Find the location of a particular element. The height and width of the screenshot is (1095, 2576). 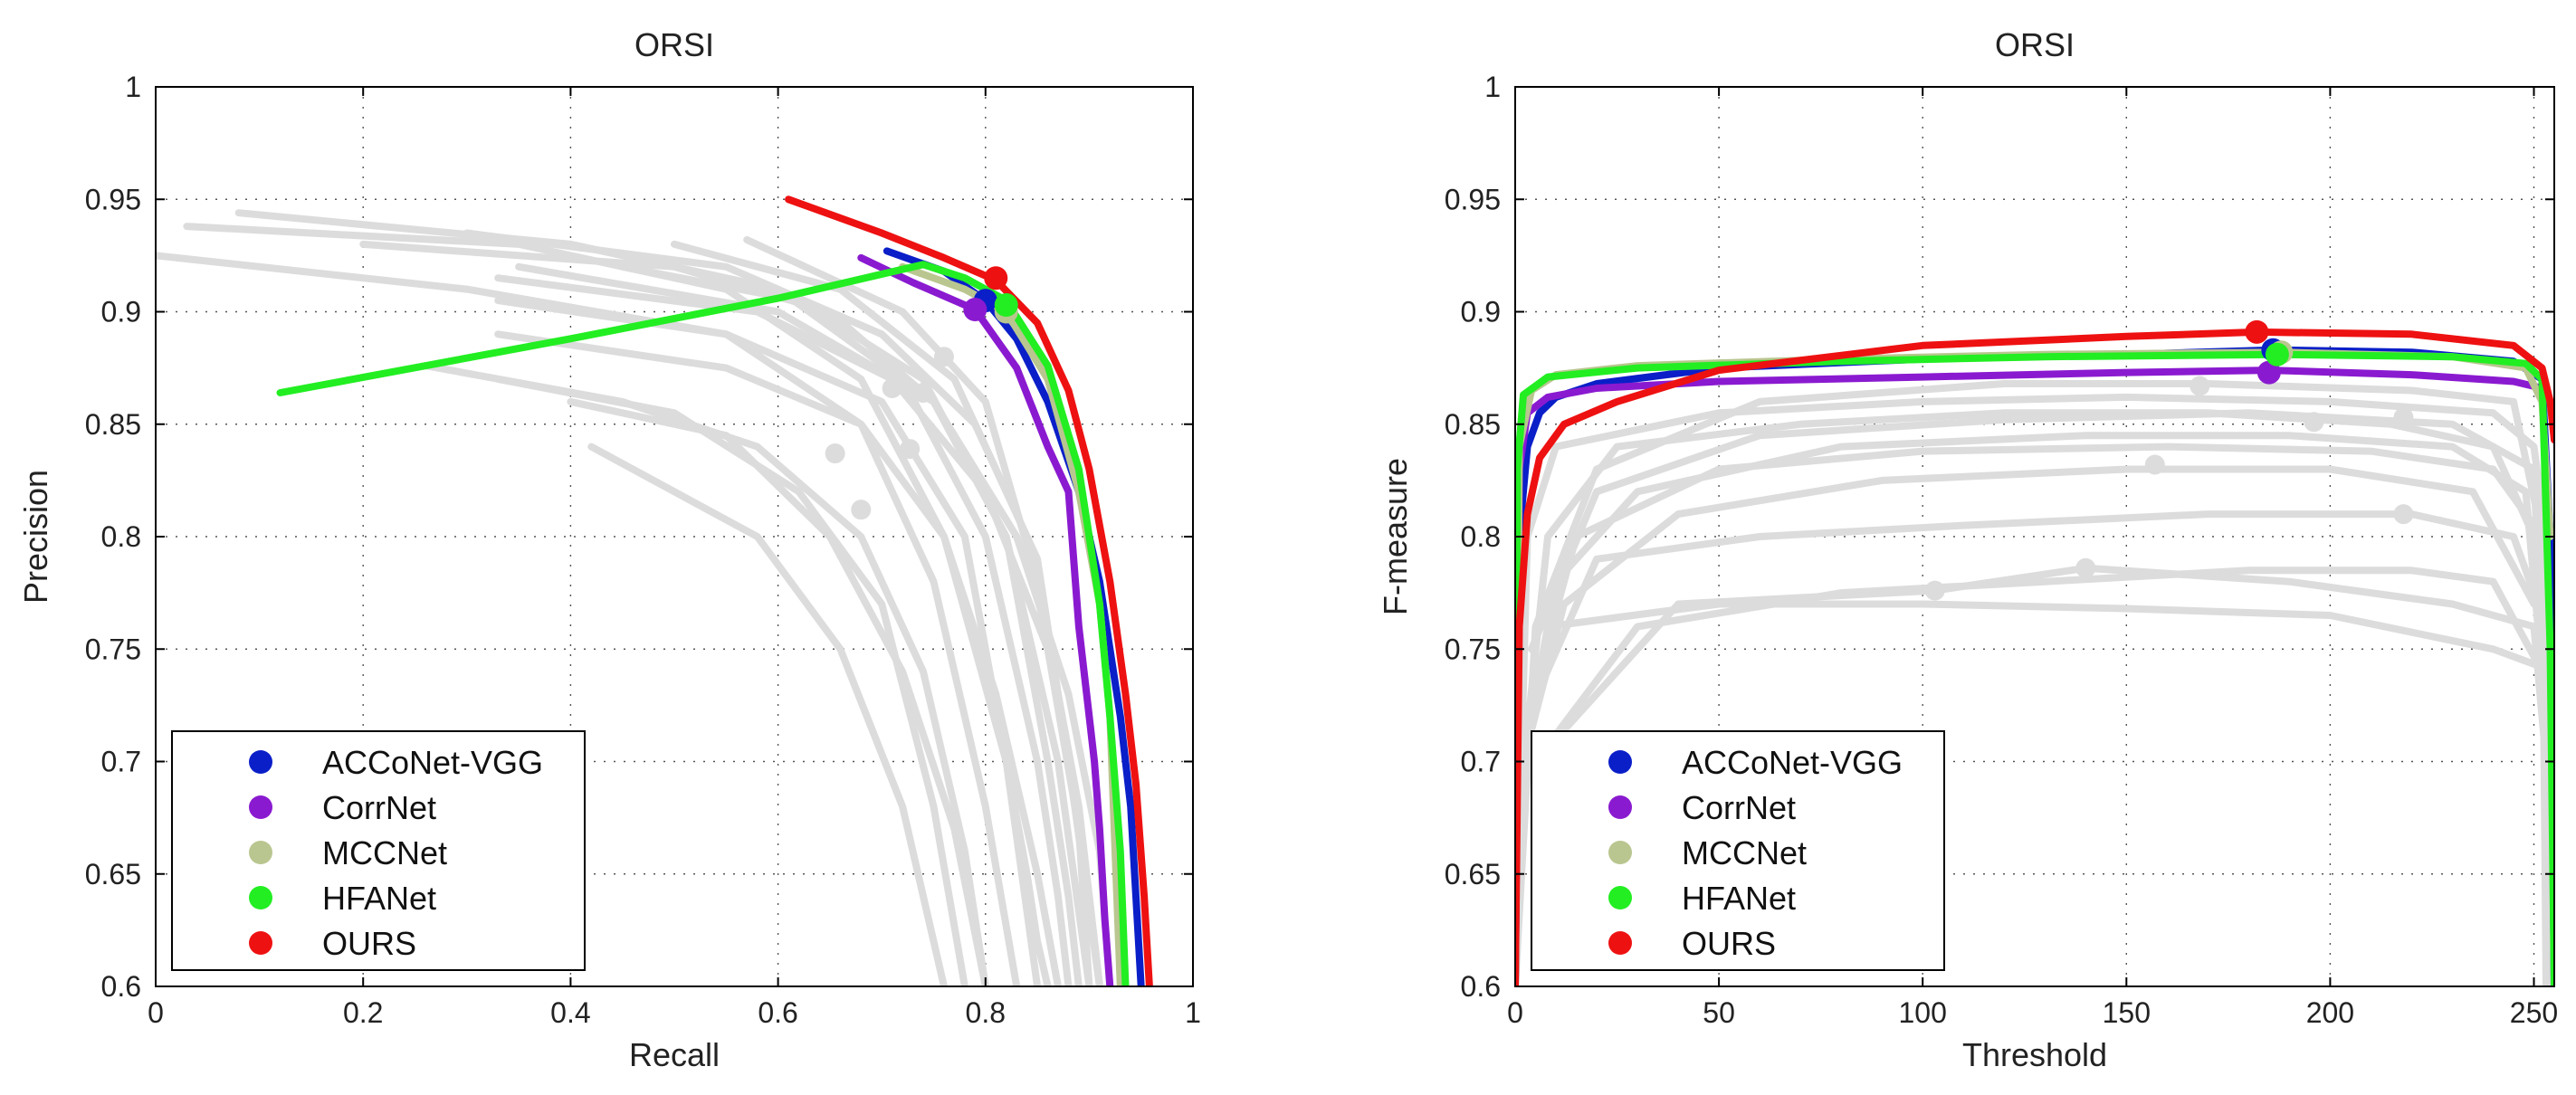

y-axis-label: Precision is located at coordinates (35, 537).